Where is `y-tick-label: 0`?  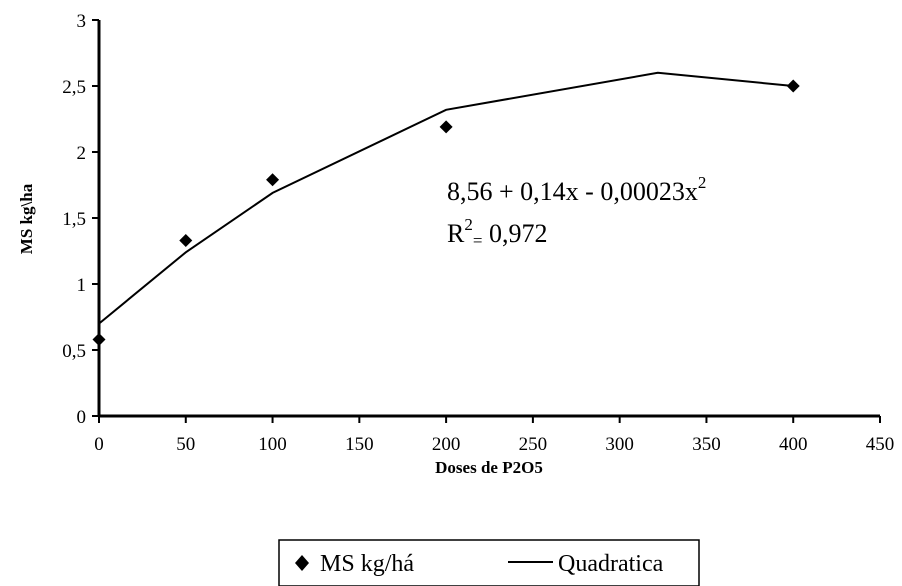
y-tick-label: 0 is located at coordinates (82, 417).